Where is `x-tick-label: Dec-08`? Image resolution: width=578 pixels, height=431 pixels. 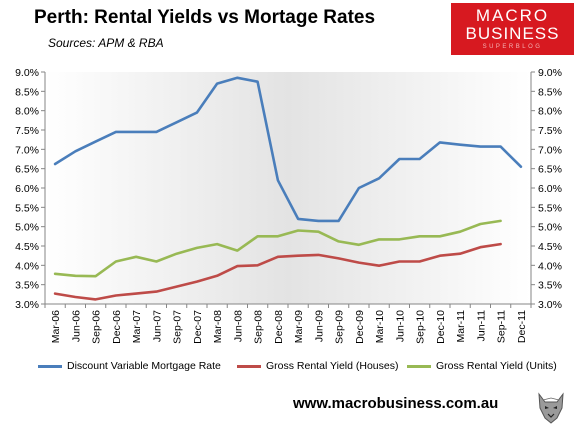
x-tick-label: Dec-08 is located at coordinates (279, 327).